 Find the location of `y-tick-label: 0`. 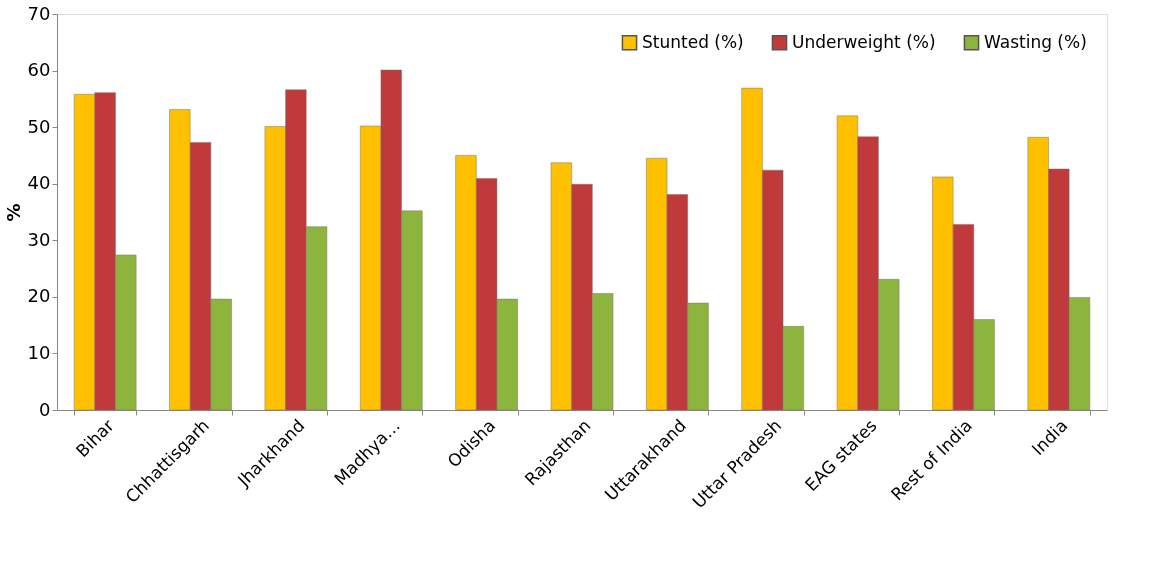

y-tick-label: 0 is located at coordinates (45, 409).